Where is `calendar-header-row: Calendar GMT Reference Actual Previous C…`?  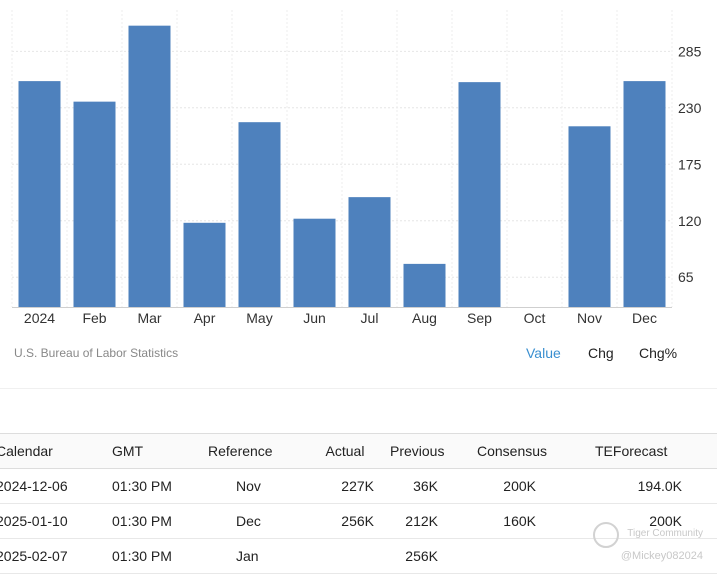 calendar-header-row: Calendar GMT Reference Actual Previous C… is located at coordinates (358, 451).